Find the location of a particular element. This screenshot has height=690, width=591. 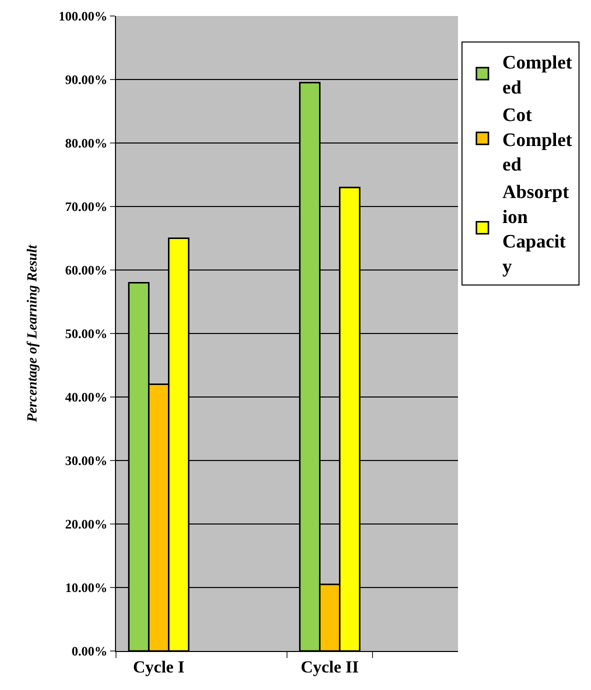

y-tick-label: 10.00% is located at coordinates (86, 588).